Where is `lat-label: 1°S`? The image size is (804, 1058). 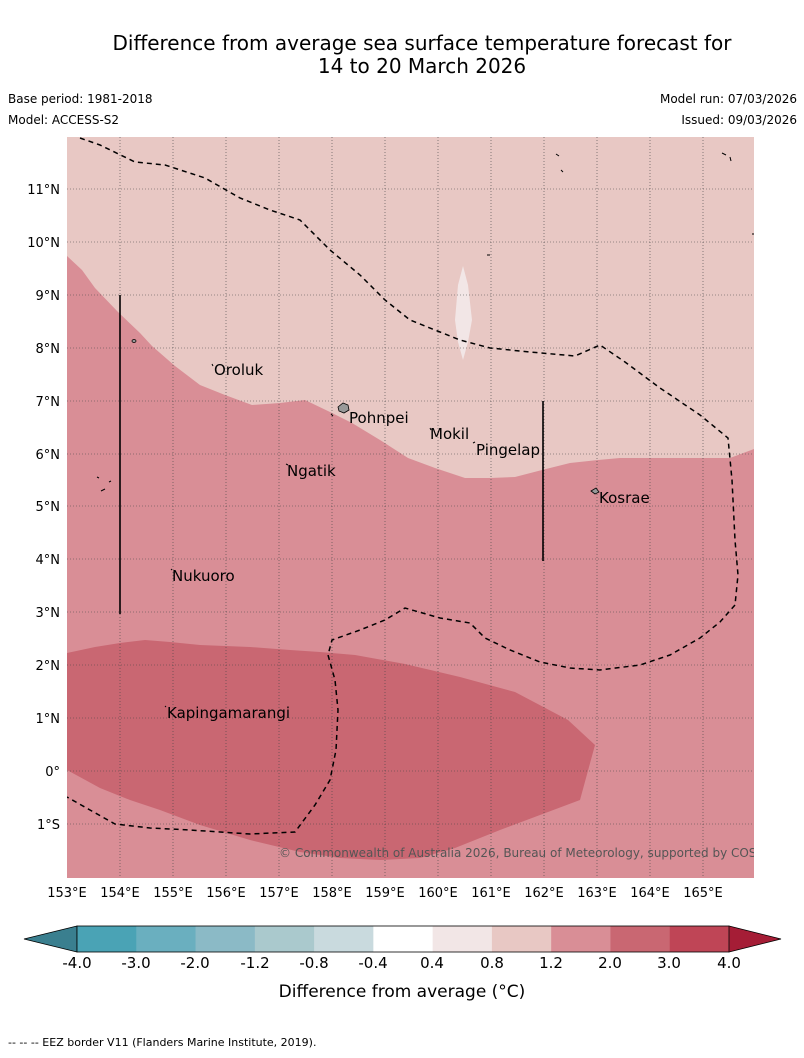
lat-label: 1°S is located at coordinates (48, 825).